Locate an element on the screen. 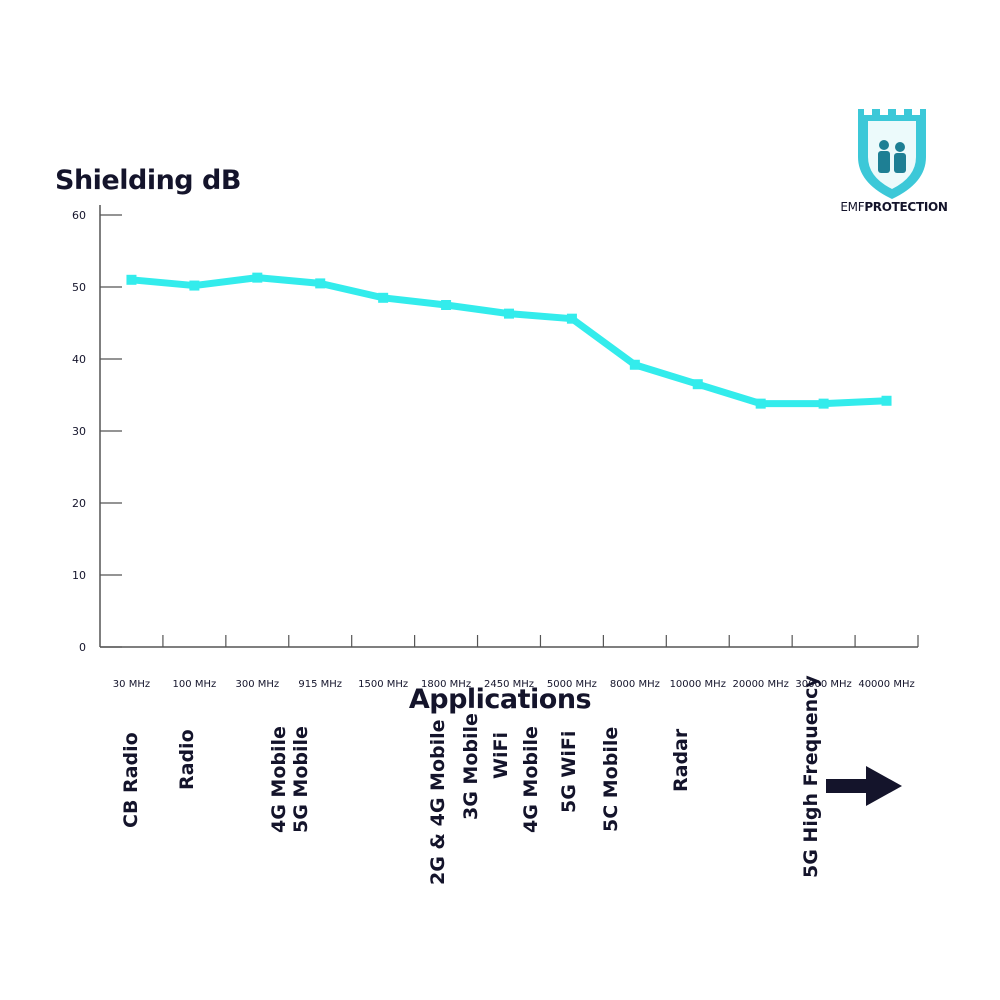 This screenshot has width=1000, height=1000. app-label-5g-wifi: 5G WiFi is located at coordinates (569, 771).